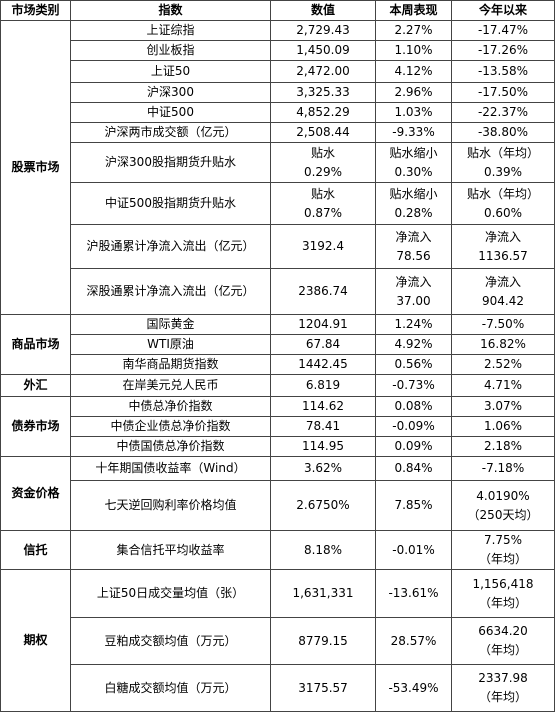  What do you see at coordinates (503, 688) in the screenshot?
I see `ytd-change: 2337.98 （年均）` at bounding box center [503, 688].